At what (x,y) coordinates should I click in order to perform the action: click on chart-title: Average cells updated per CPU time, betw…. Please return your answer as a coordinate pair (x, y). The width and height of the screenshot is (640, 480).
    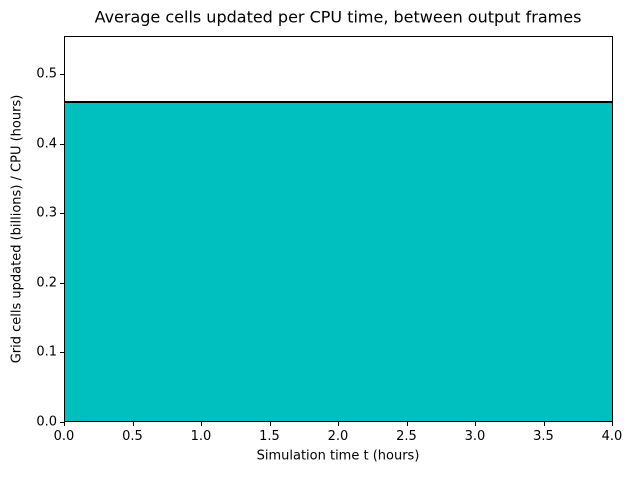
    Looking at the image, I should click on (338, 17).